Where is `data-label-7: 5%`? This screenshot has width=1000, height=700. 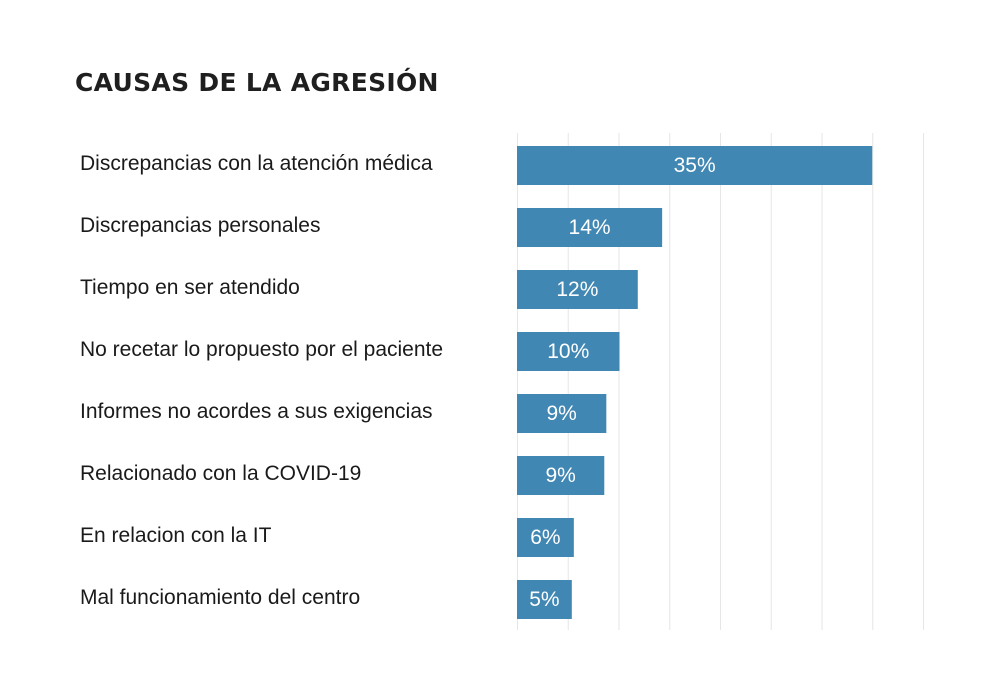 data-label-7: 5% is located at coordinates (544, 599).